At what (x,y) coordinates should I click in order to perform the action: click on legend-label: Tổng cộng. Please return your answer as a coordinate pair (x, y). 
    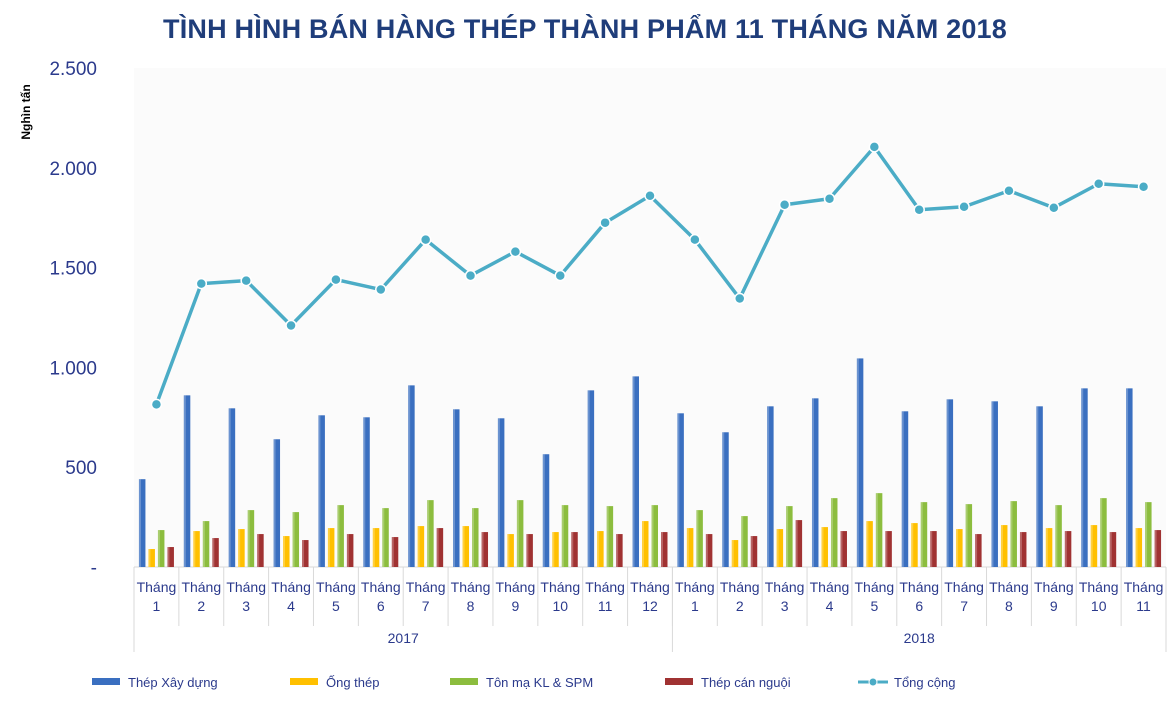
    Looking at the image, I should click on (924, 682).